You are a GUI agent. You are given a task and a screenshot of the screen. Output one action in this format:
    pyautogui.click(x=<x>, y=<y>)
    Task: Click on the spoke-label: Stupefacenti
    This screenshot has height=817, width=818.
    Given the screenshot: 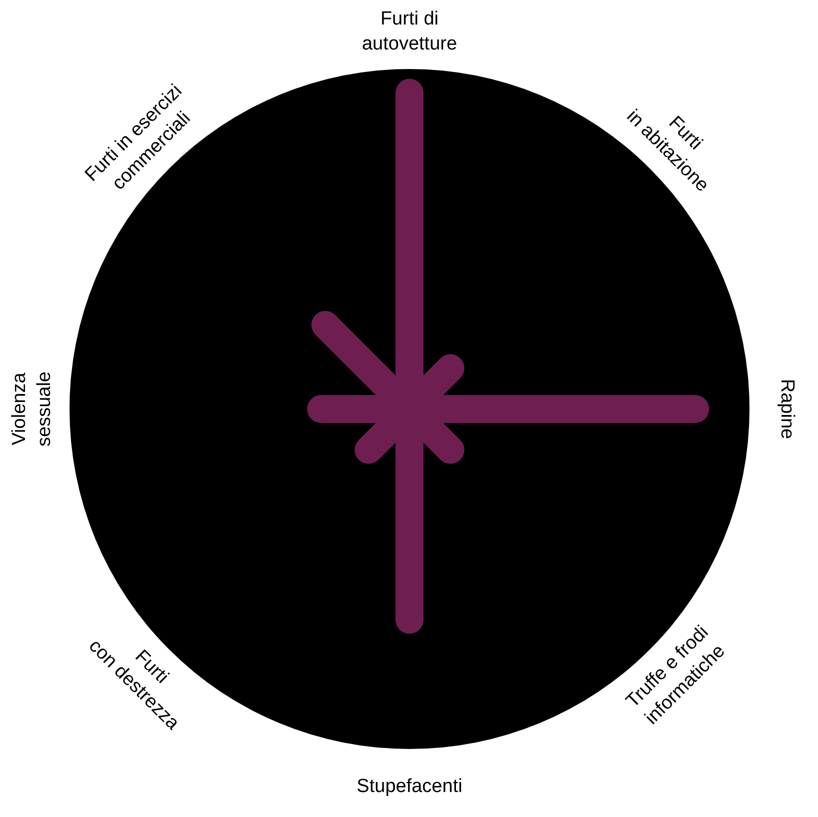 What is the action you would take?
    pyautogui.click(x=409, y=786)
    